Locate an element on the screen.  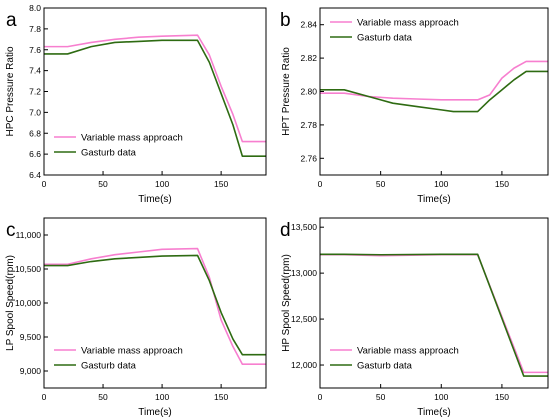
y-tick-label: 2.84 is located at coordinates (308, 25).